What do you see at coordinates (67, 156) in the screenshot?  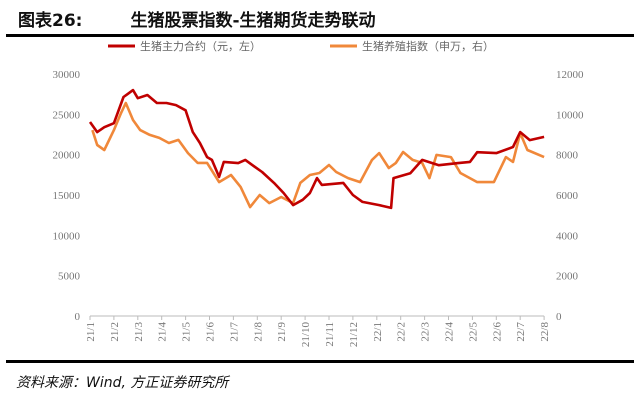 I see `y-left-tick-label: 20000` at bounding box center [67, 156].